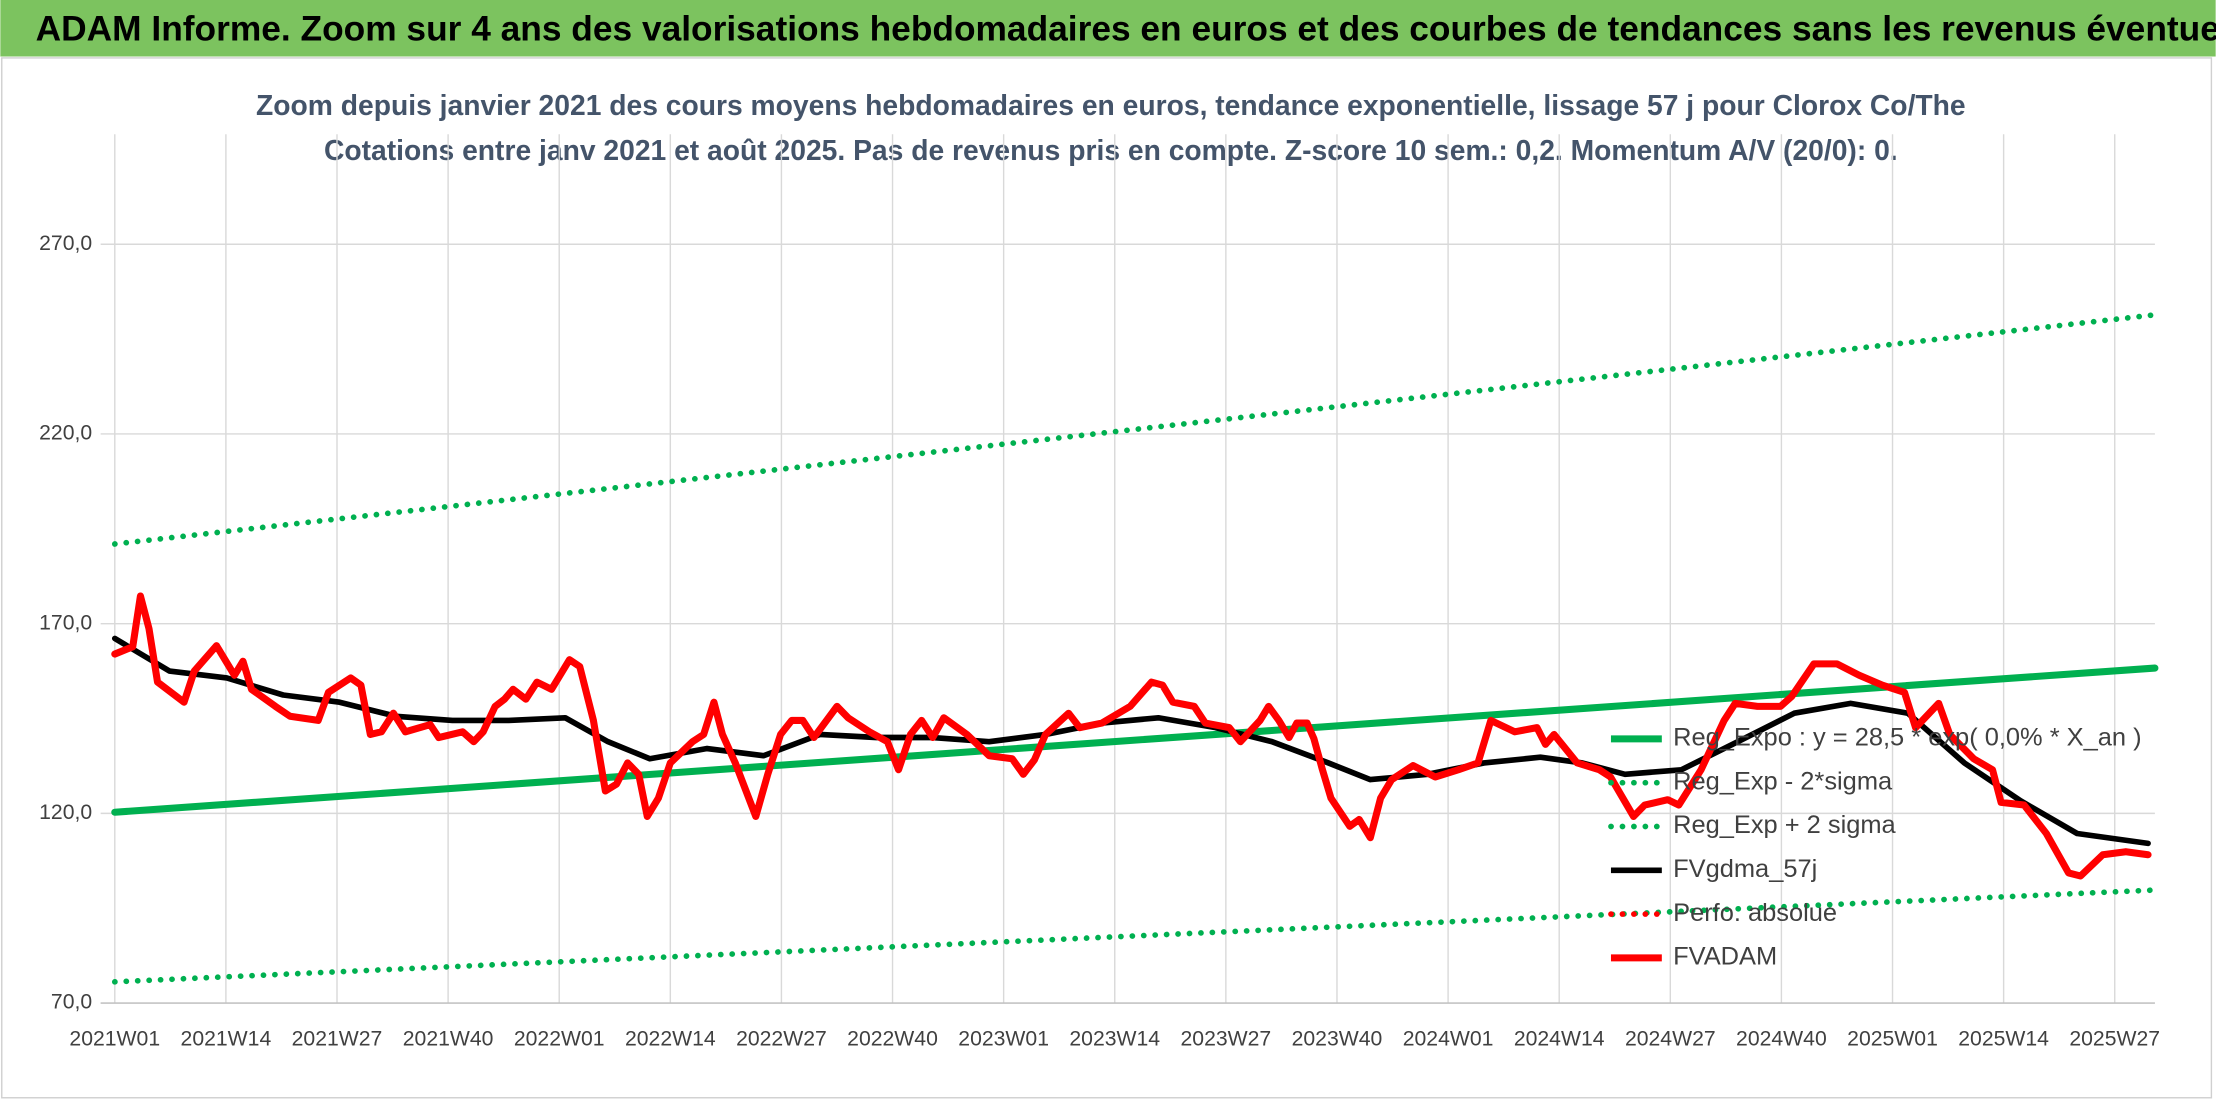  I want to click on x-tick-label: 2024W27, so click(1670, 1038).